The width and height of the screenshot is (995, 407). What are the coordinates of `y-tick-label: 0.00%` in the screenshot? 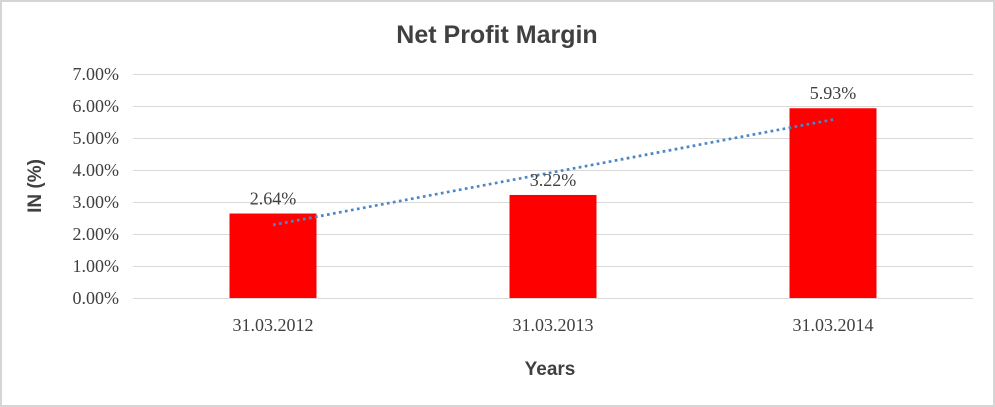 It's located at (96, 298).